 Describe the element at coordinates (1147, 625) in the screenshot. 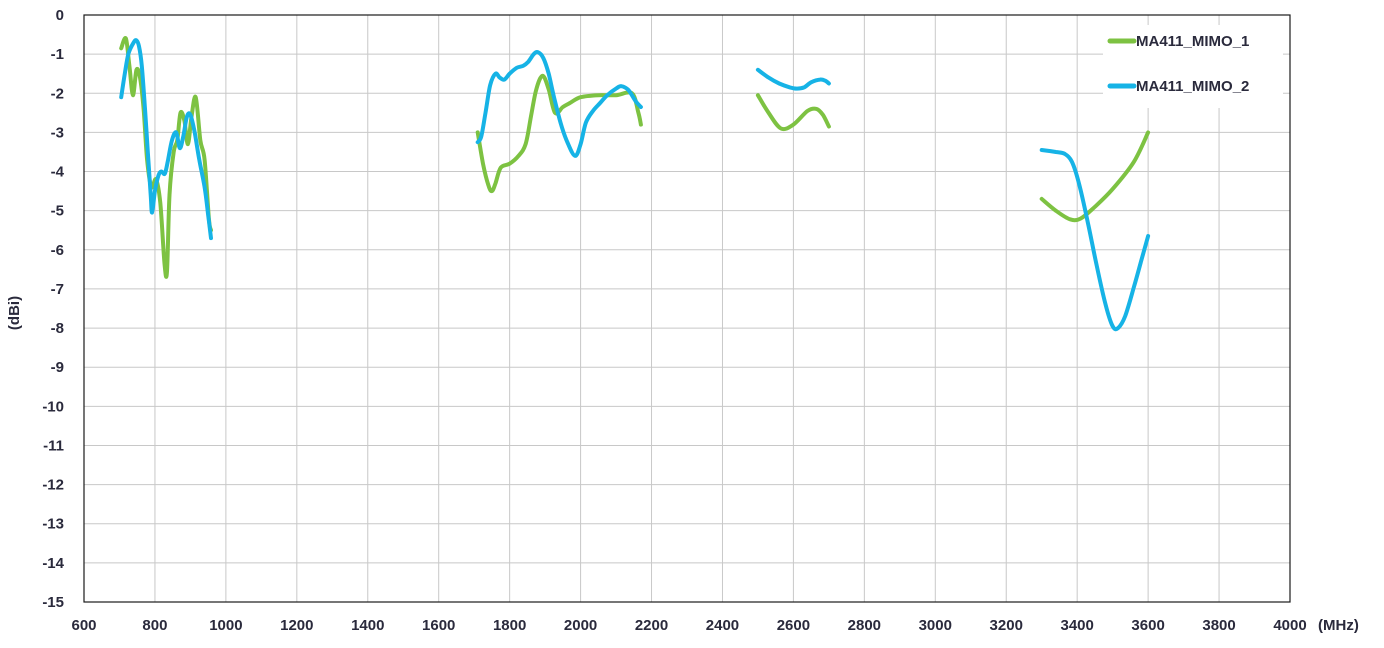

I see `x-tick-label: 3600` at that location.